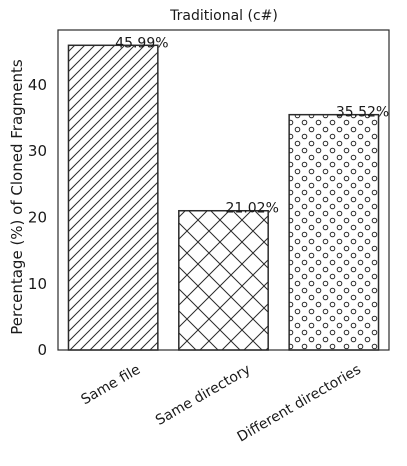 The width and height of the screenshot is (407, 466). What do you see at coordinates (141, 43) in the screenshot?
I see `data-label-same-file: 45.99%` at bounding box center [141, 43].